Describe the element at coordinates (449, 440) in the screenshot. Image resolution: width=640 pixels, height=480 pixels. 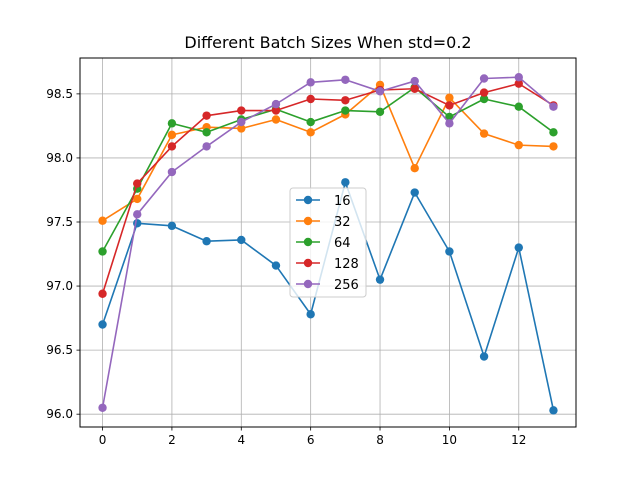
I see `x-tick-label: 10` at that location.